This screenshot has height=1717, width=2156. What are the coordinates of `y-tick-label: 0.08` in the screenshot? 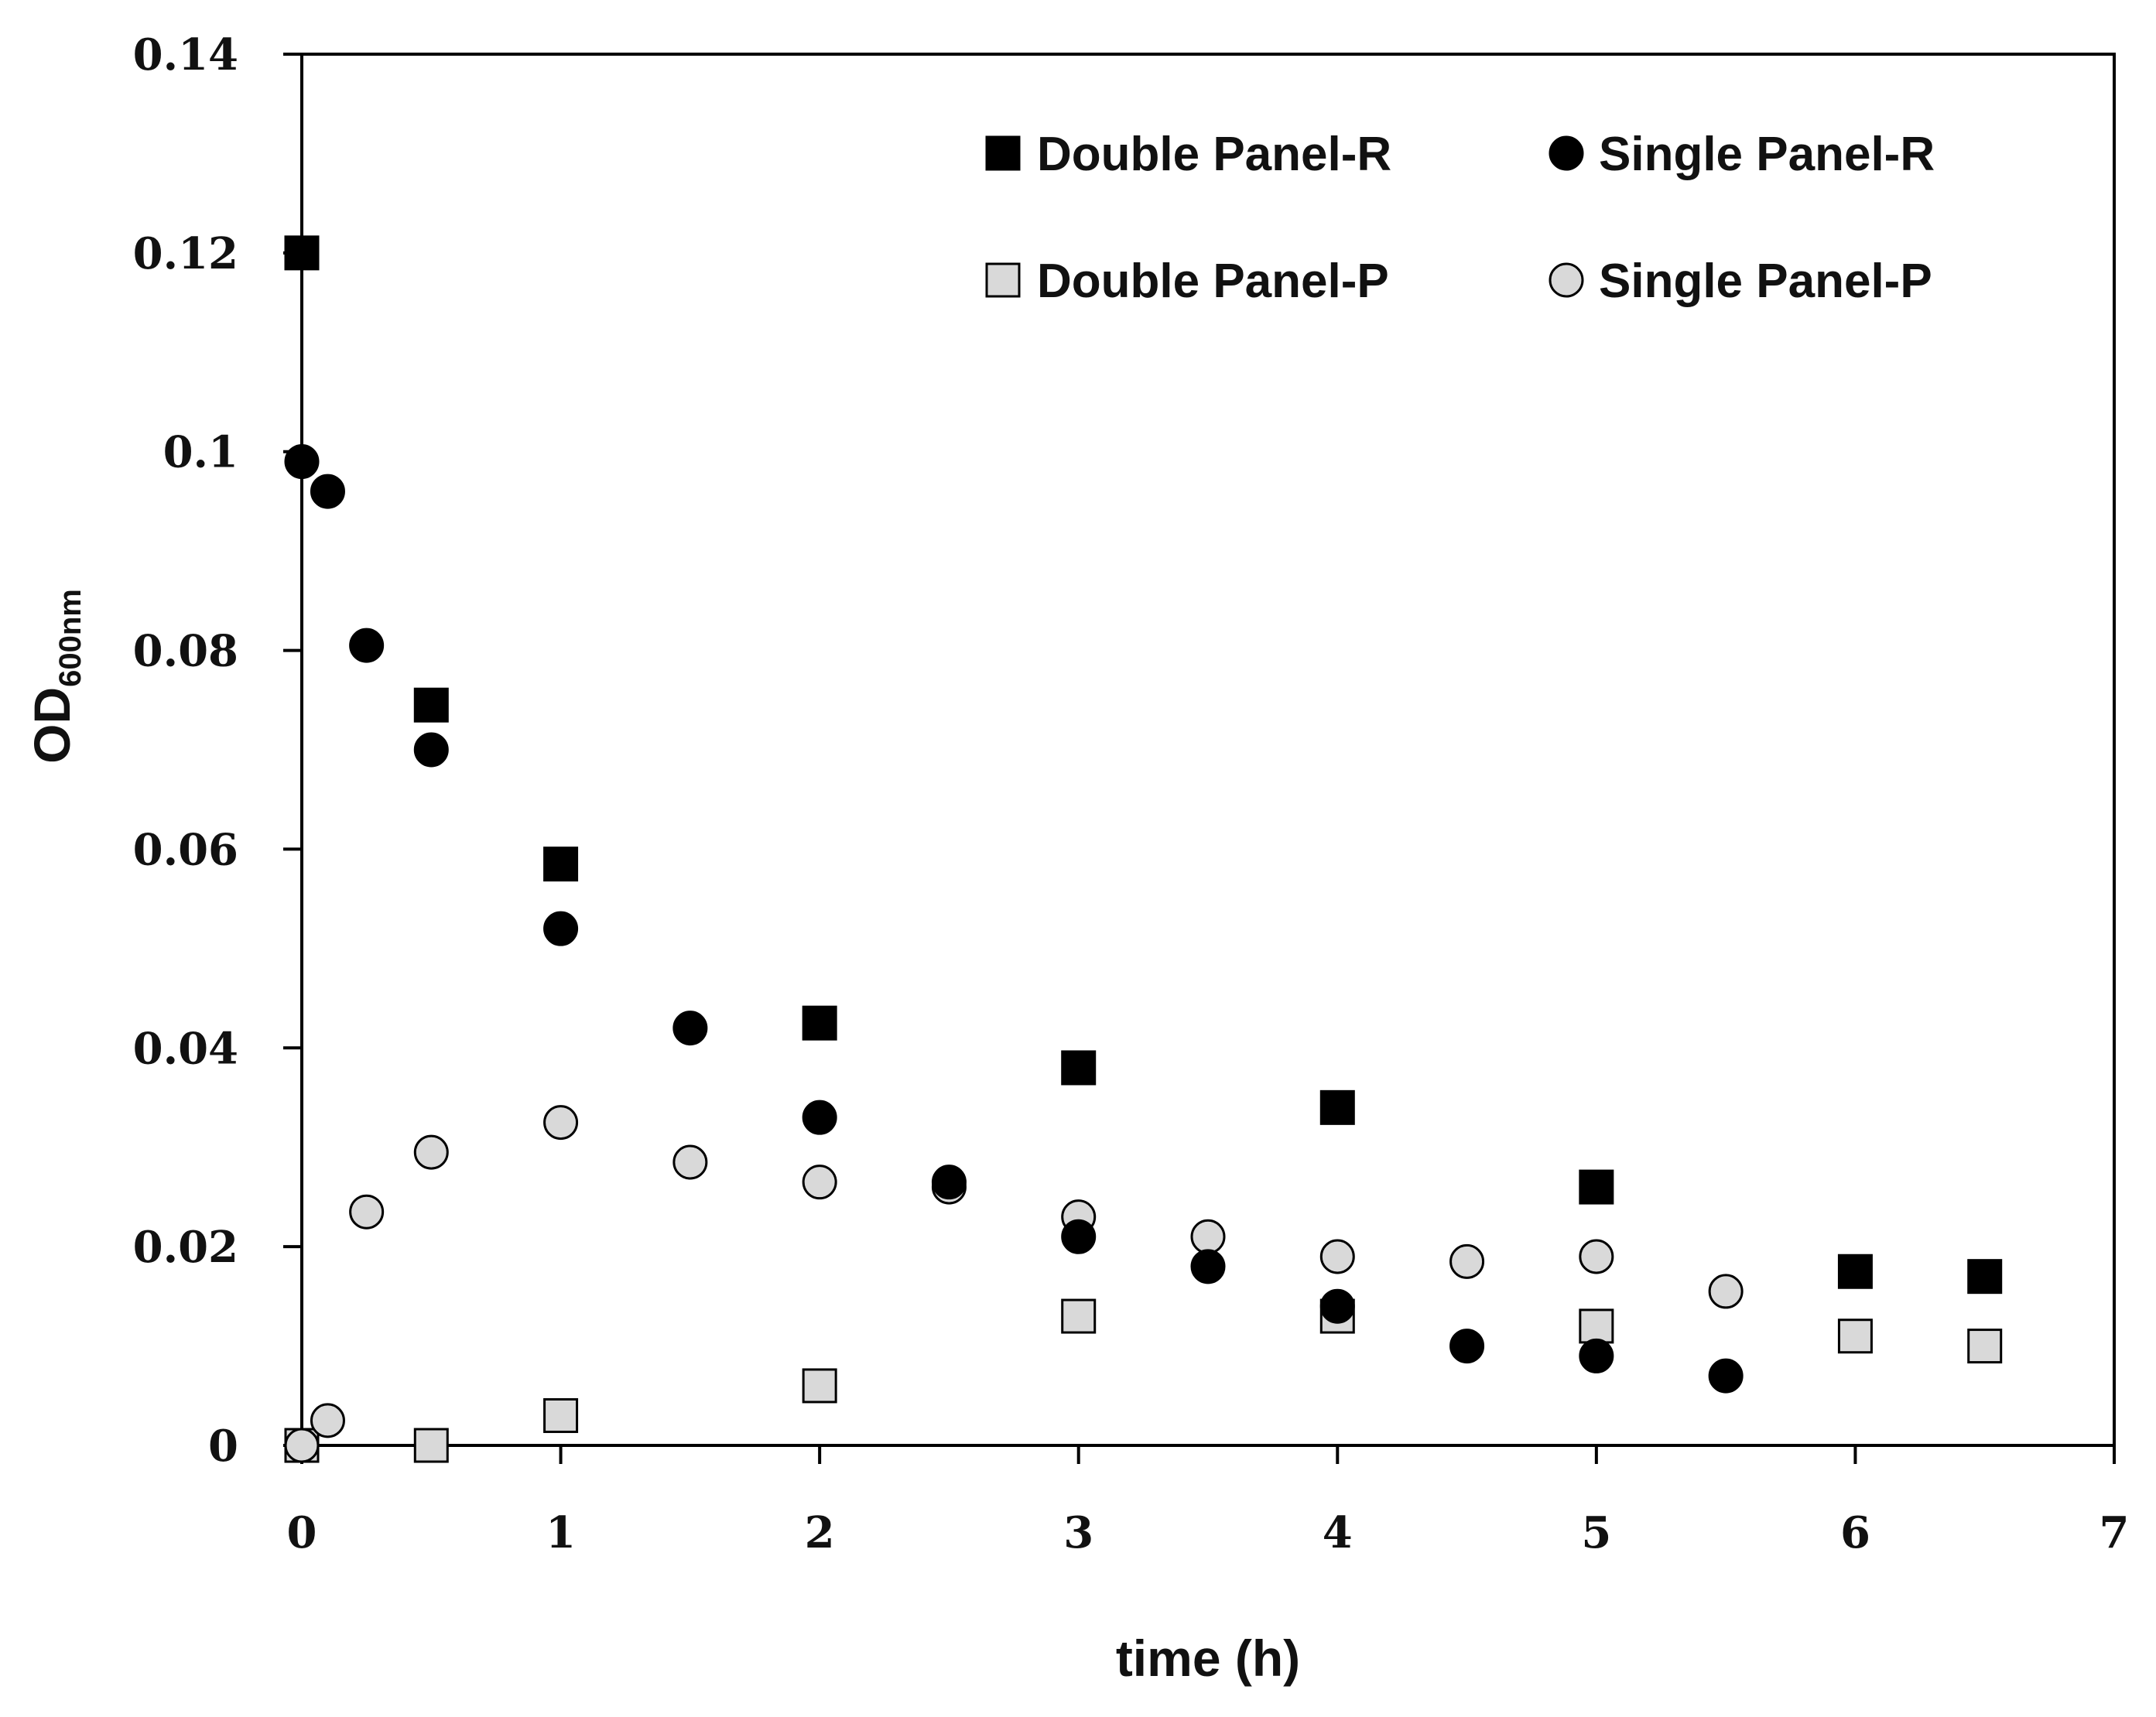 It's located at (185, 651).